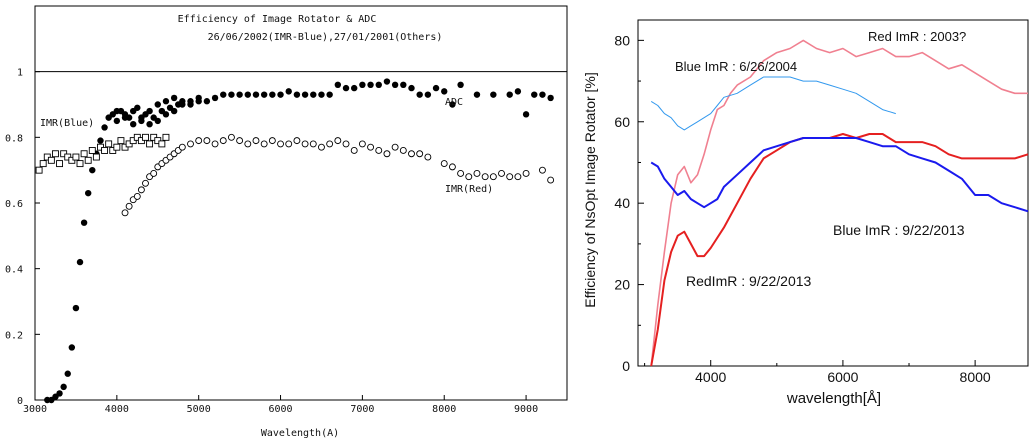 This screenshot has width=1030, height=442. Describe the element at coordinates (469, 189) in the screenshot. I see `imr-red-annotation: IMR(Red)` at that location.